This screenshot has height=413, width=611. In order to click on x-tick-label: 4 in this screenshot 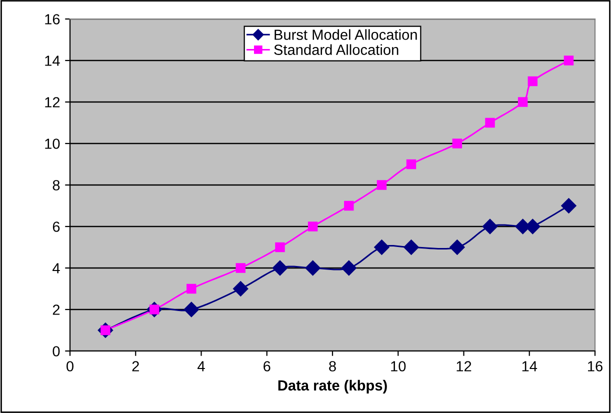, I will do `click(201, 366)`.